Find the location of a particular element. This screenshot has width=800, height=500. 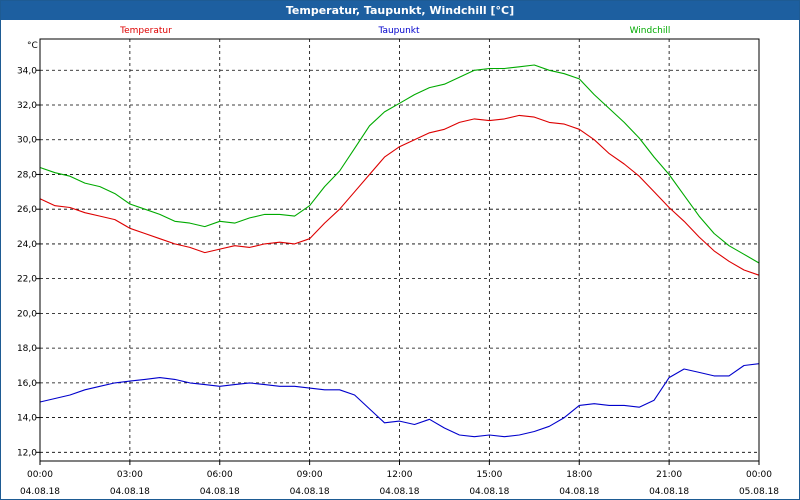

y-tick-label: 22,0 is located at coordinates (27, 280).